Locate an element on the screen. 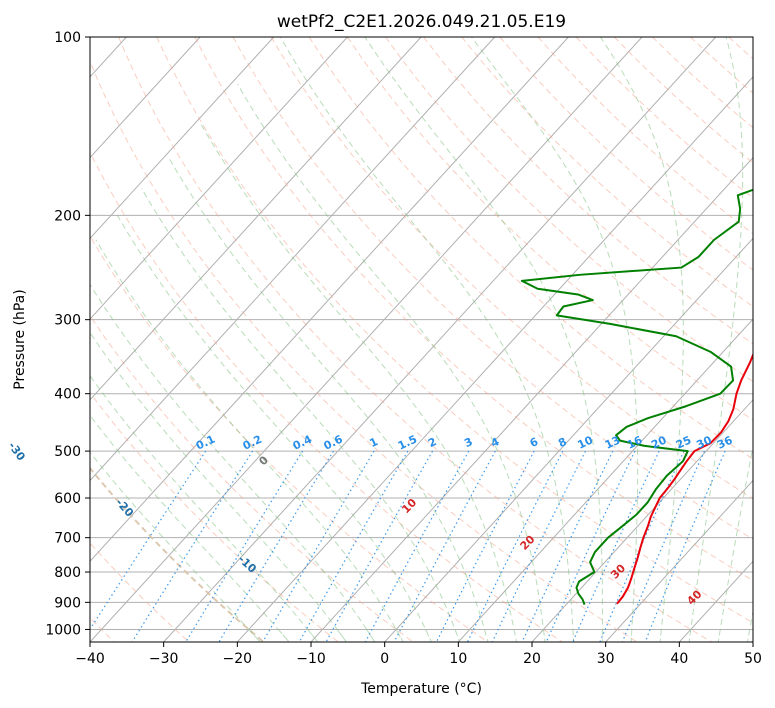  mixing-ratio-label: 0.6 is located at coordinates (333, 443).